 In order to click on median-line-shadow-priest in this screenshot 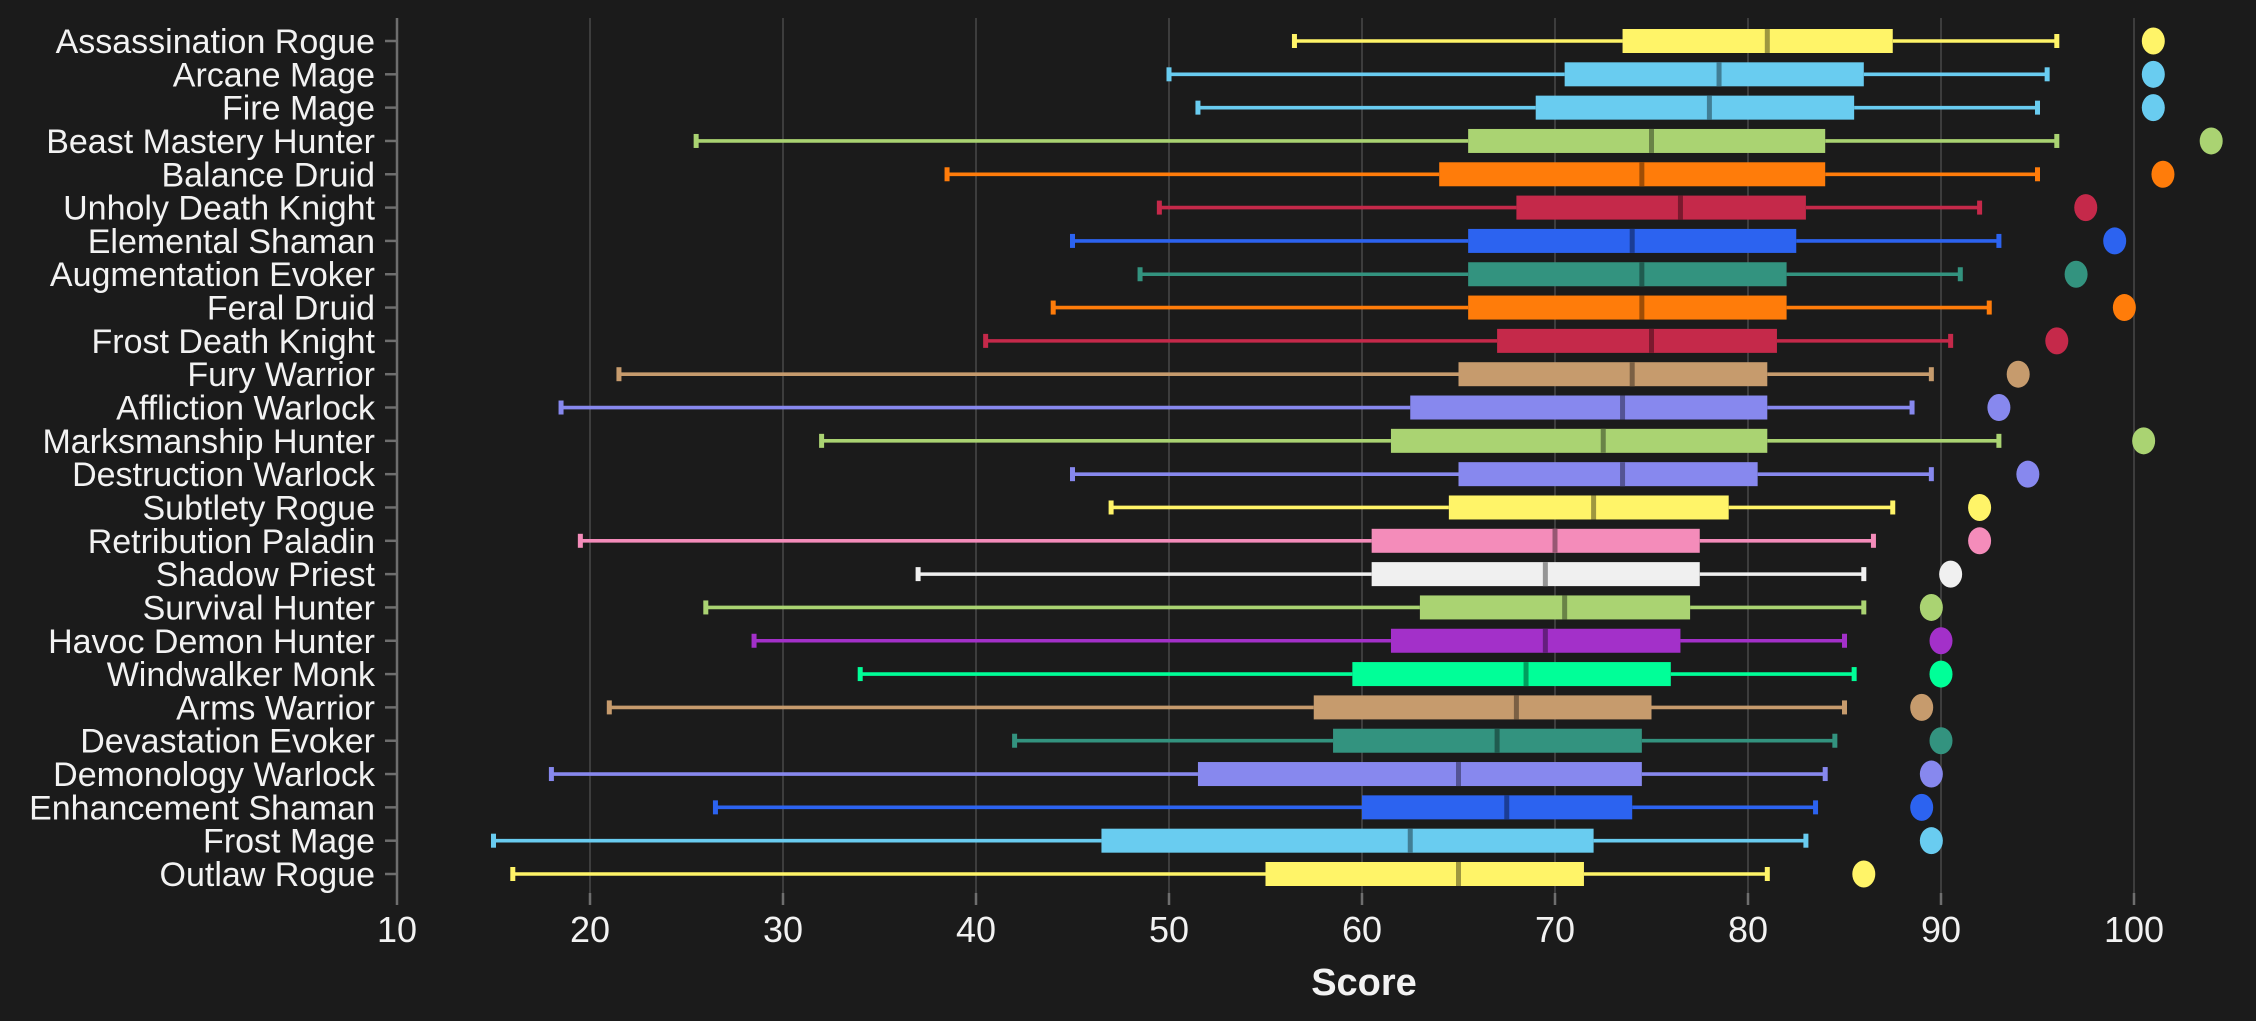, I will do `click(1545, 574)`.